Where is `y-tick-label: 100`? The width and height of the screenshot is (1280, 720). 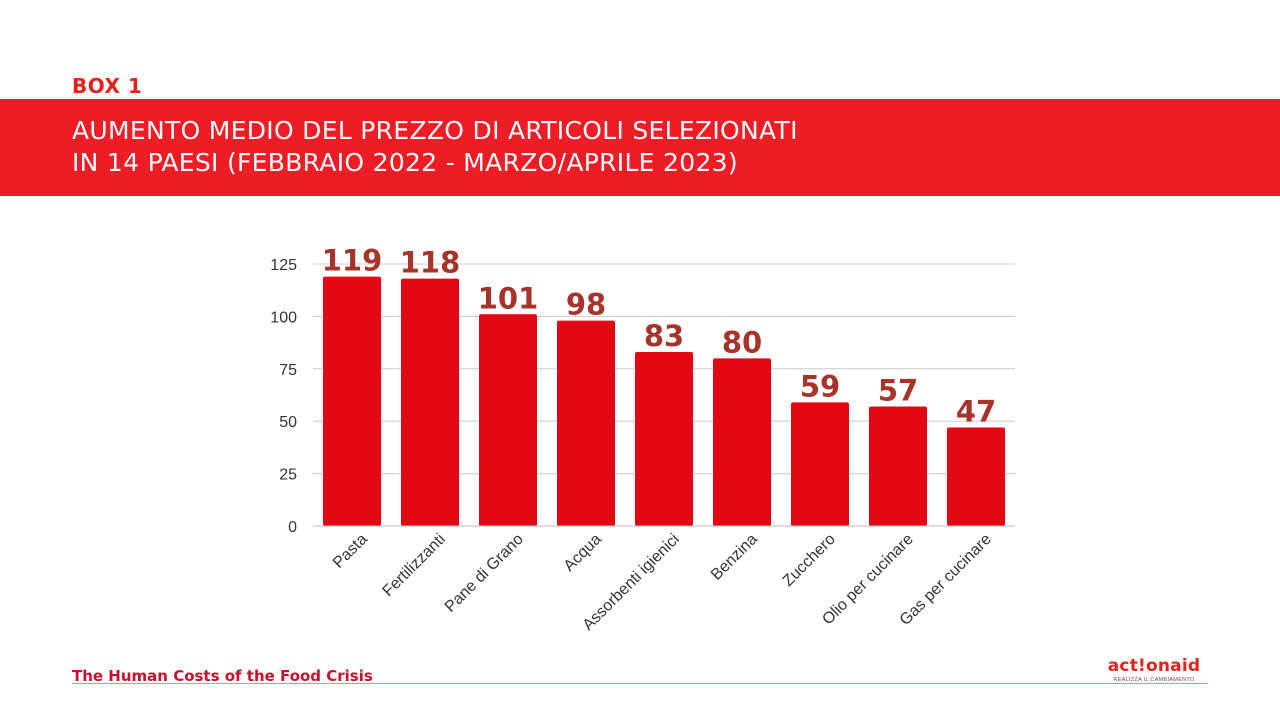 y-tick-label: 100 is located at coordinates (283, 317).